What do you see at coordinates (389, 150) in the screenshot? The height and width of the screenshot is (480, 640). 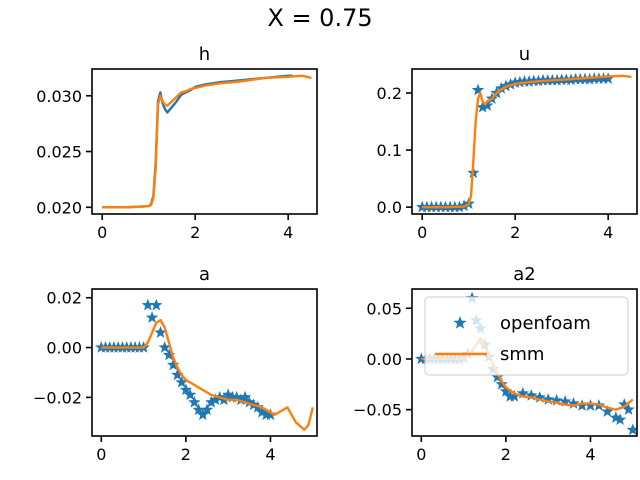 I see `y-tick-label: 0.1` at bounding box center [389, 150].